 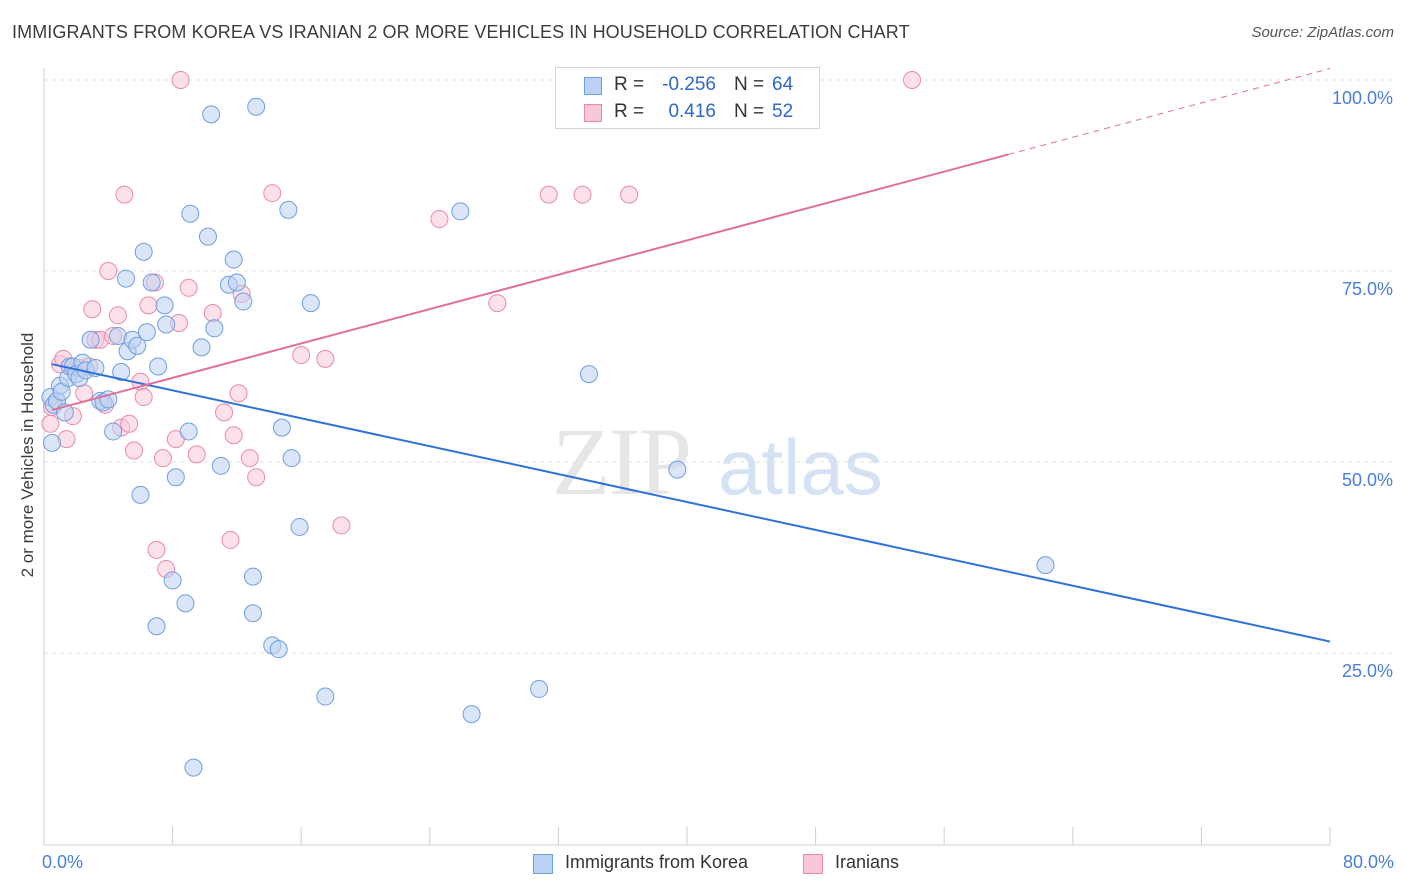 What do you see at coordinates (692, 111) in the screenshot?
I see `r-value: 0.416` at bounding box center [692, 111].